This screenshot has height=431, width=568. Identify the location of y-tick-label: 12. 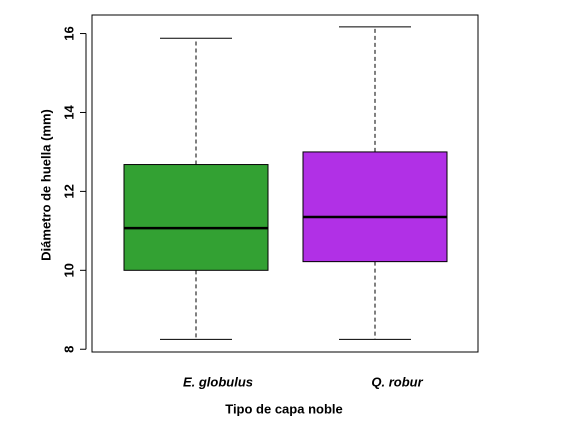
(68, 191).